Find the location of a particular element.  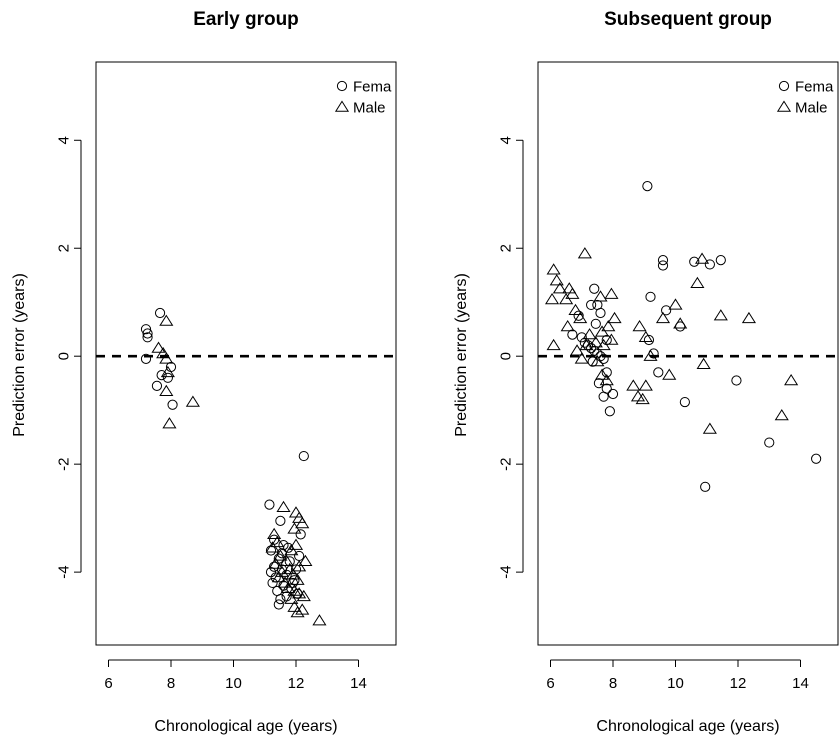

legend-marker is located at coordinates (784, 86).